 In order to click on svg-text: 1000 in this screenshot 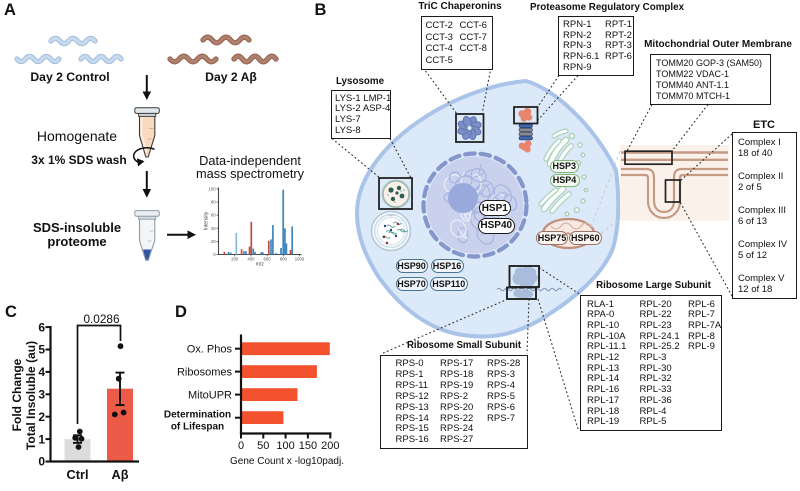, I will do `click(300, 259)`.